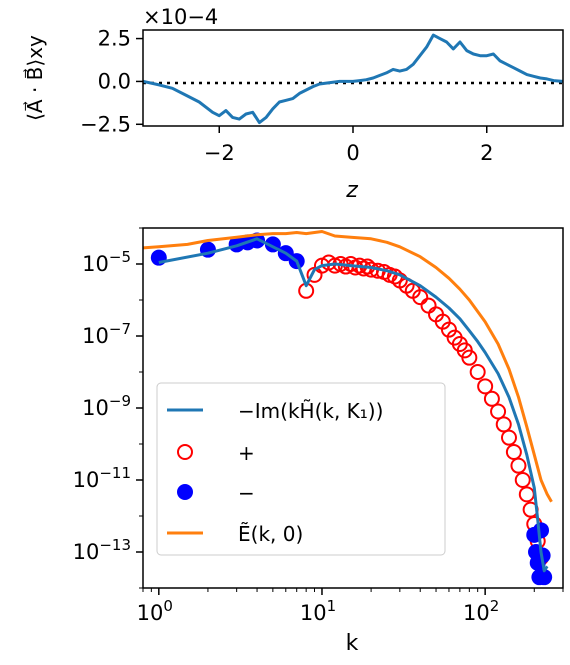 This screenshot has width=570, height=665. I want to click on top-y-tick-label: 0.0, so click(114, 81).